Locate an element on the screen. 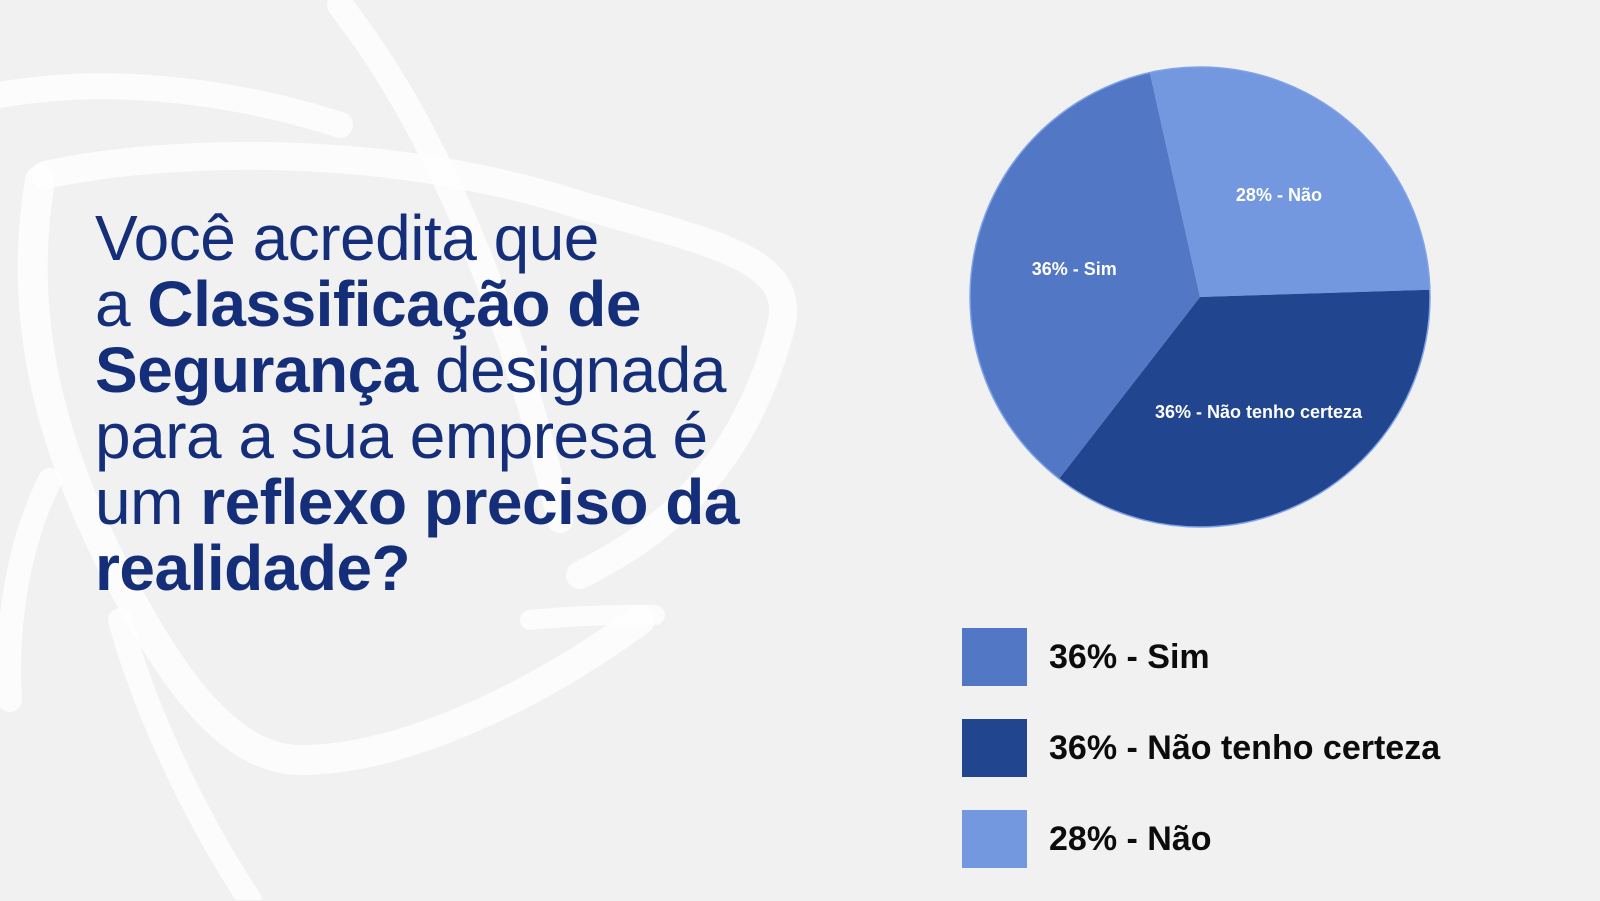  headline-emphasis: Classificação de is located at coordinates (394, 304).